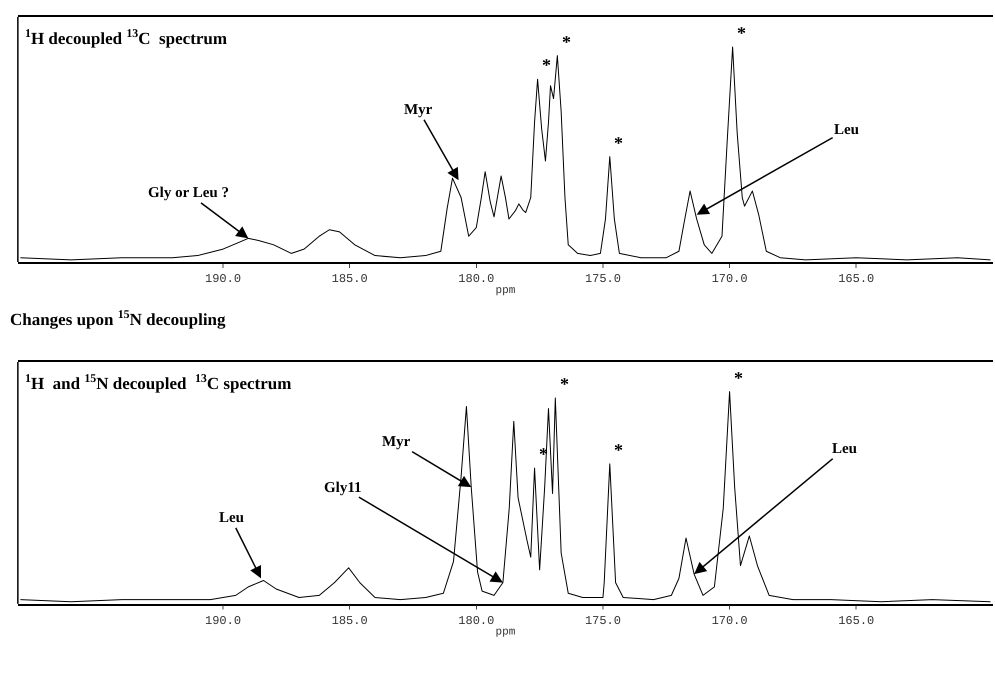  Describe the element at coordinates (188, 193) in the screenshot. I see `annotation: Gly or Leu ?` at that location.